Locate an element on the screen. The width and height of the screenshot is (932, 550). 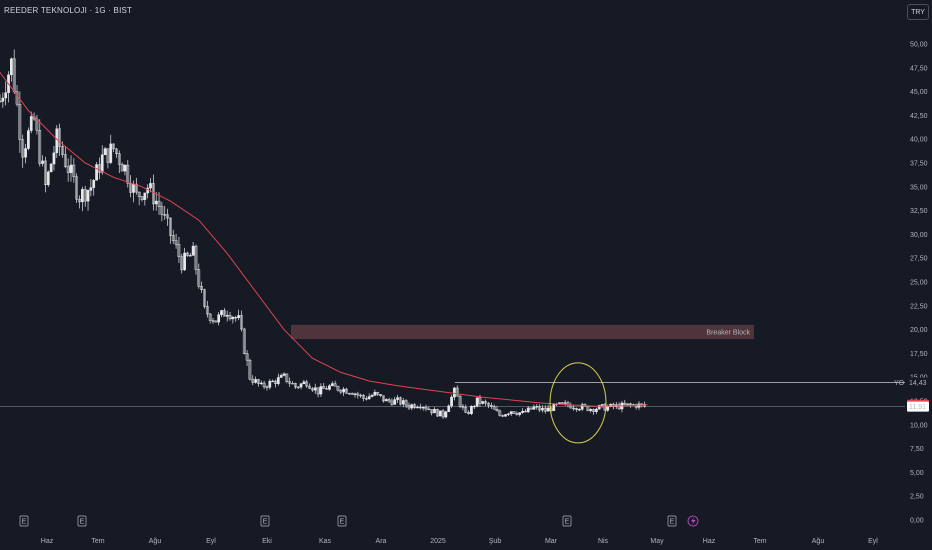
y-tick-label: 35,00 is located at coordinates (919, 187).